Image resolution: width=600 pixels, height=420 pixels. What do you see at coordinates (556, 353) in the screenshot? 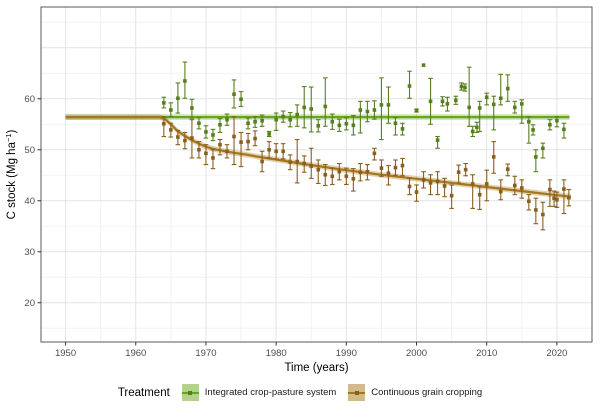
I see `x-tick-label: 2020` at bounding box center [556, 353].